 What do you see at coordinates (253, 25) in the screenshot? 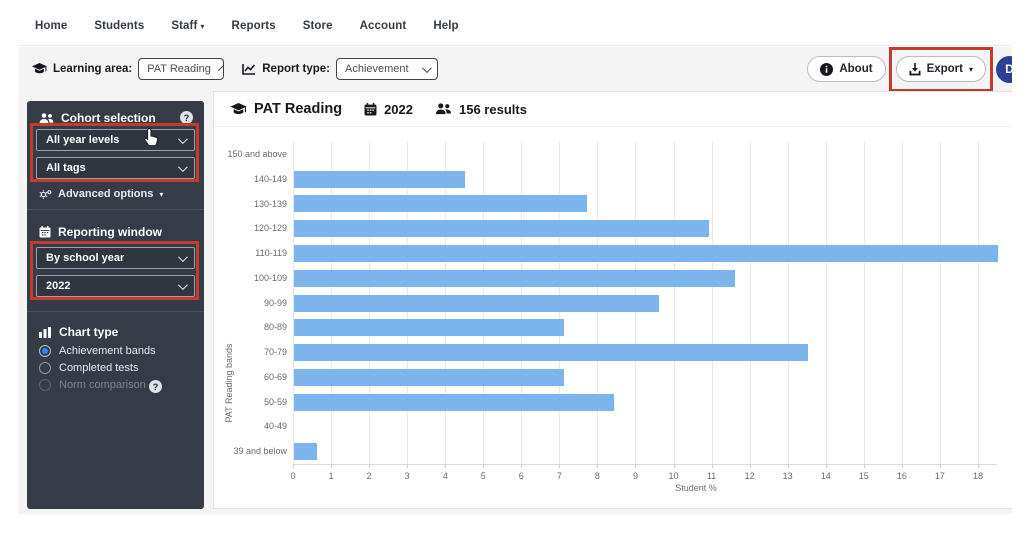
I see `nav-item-reports: Reports` at bounding box center [253, 25].